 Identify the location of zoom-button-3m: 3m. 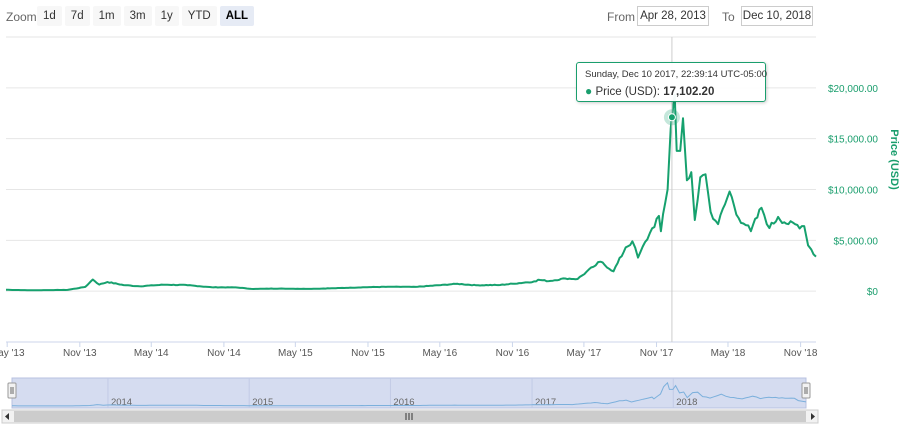
(137, 16).